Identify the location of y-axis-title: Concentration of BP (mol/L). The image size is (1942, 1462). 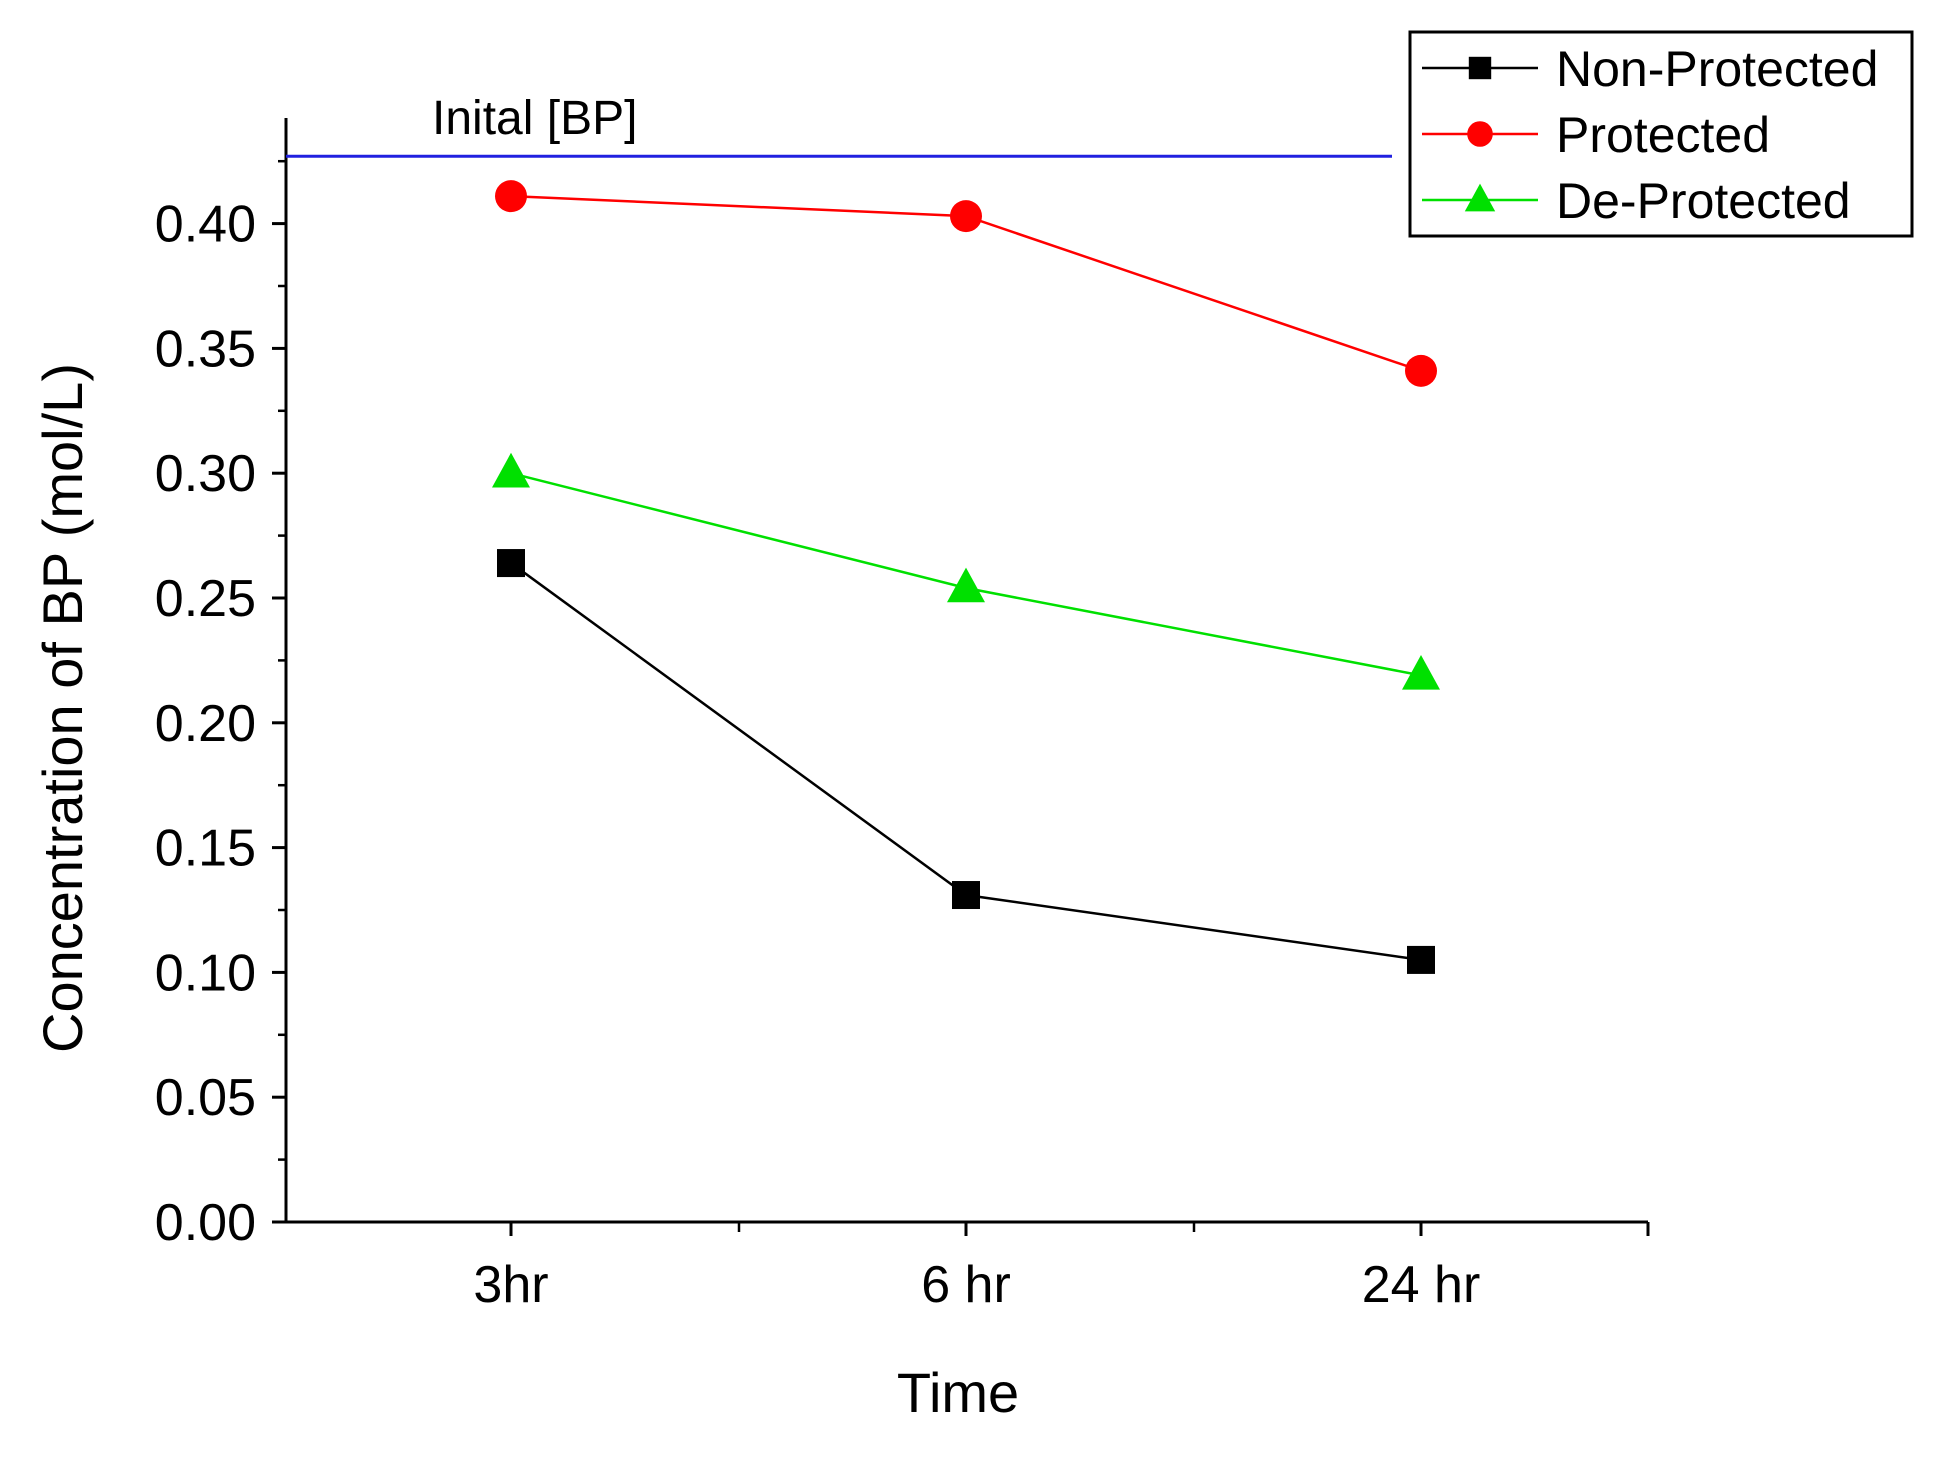
(62, 708).